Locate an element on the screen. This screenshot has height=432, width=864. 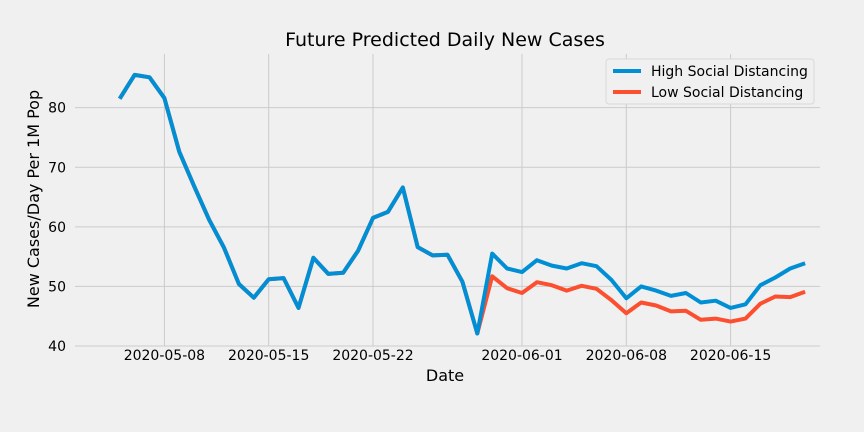
x-tick-label: 2020-06-01 is located at coordinates (521, 356).